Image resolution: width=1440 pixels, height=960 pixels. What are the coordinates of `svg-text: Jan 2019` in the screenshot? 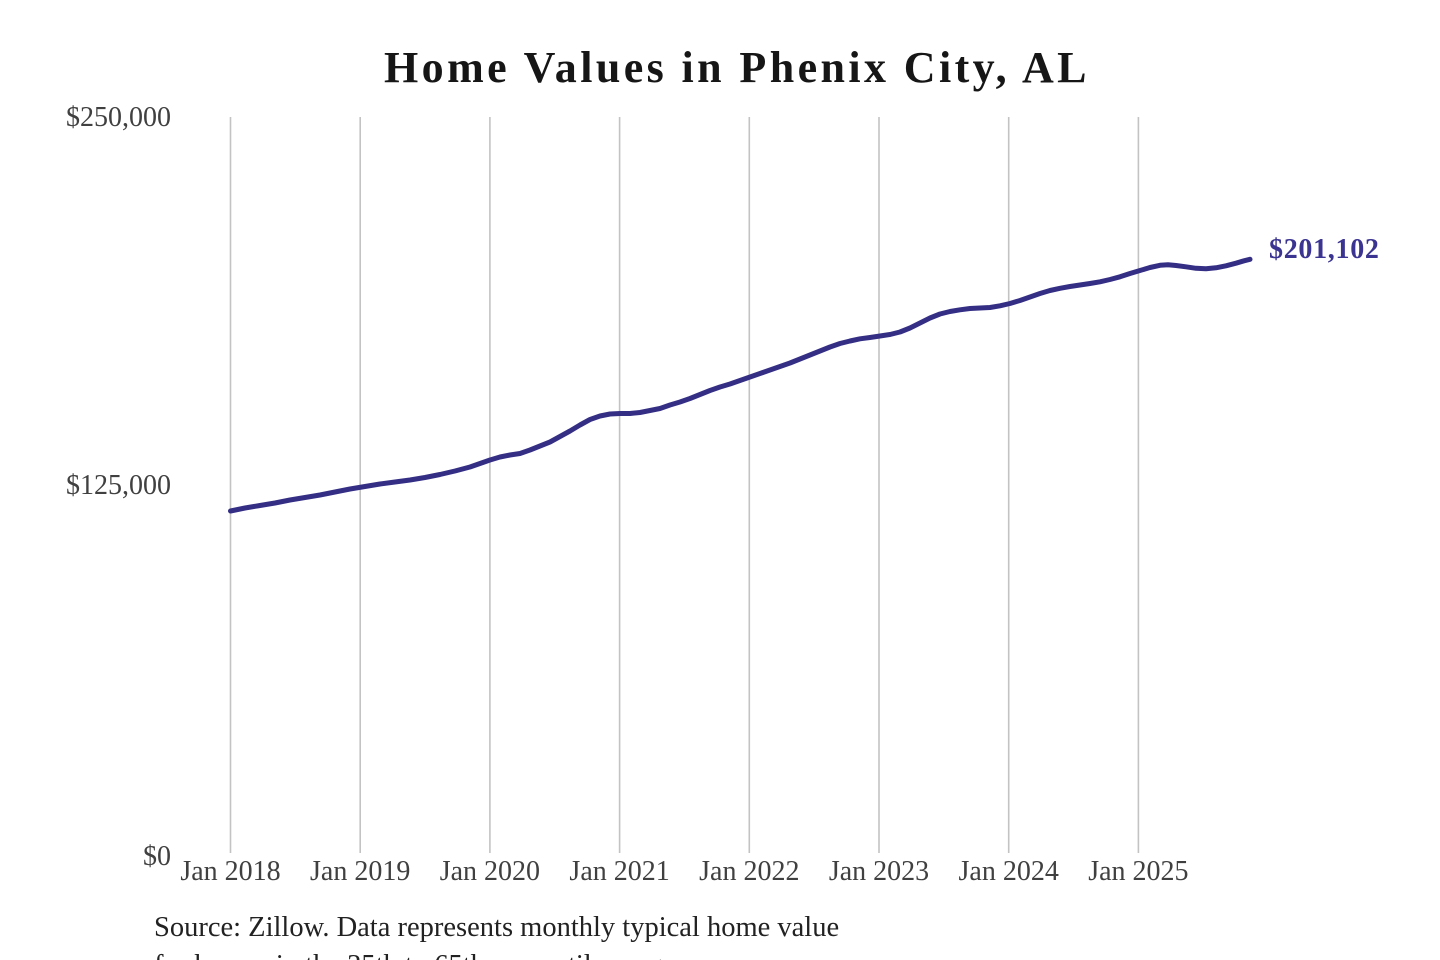 It's located at (360, 871).